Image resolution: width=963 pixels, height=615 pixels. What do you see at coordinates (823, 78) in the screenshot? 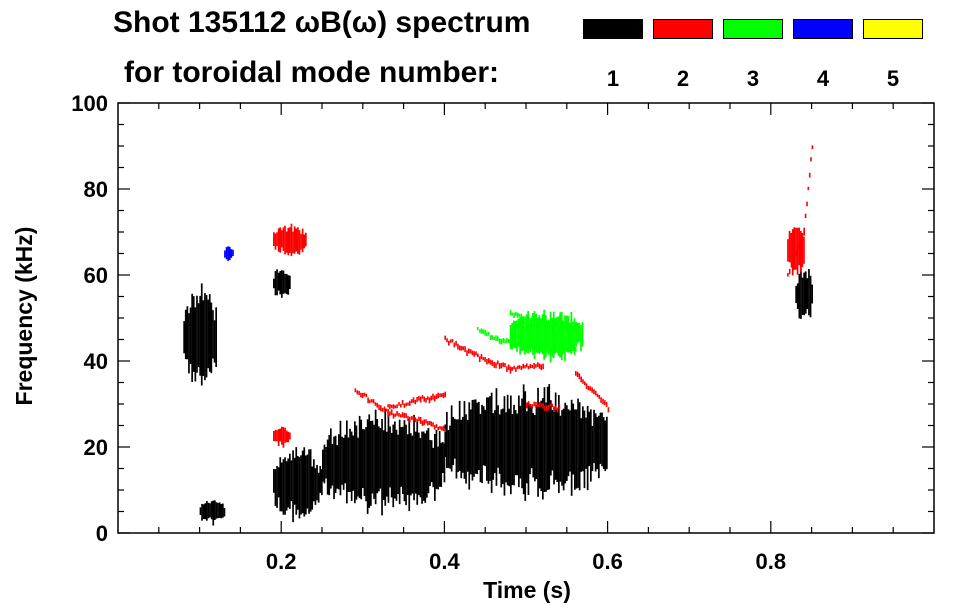
I see `legend-label-mode-4: 4` at bounding box center [823, 78].